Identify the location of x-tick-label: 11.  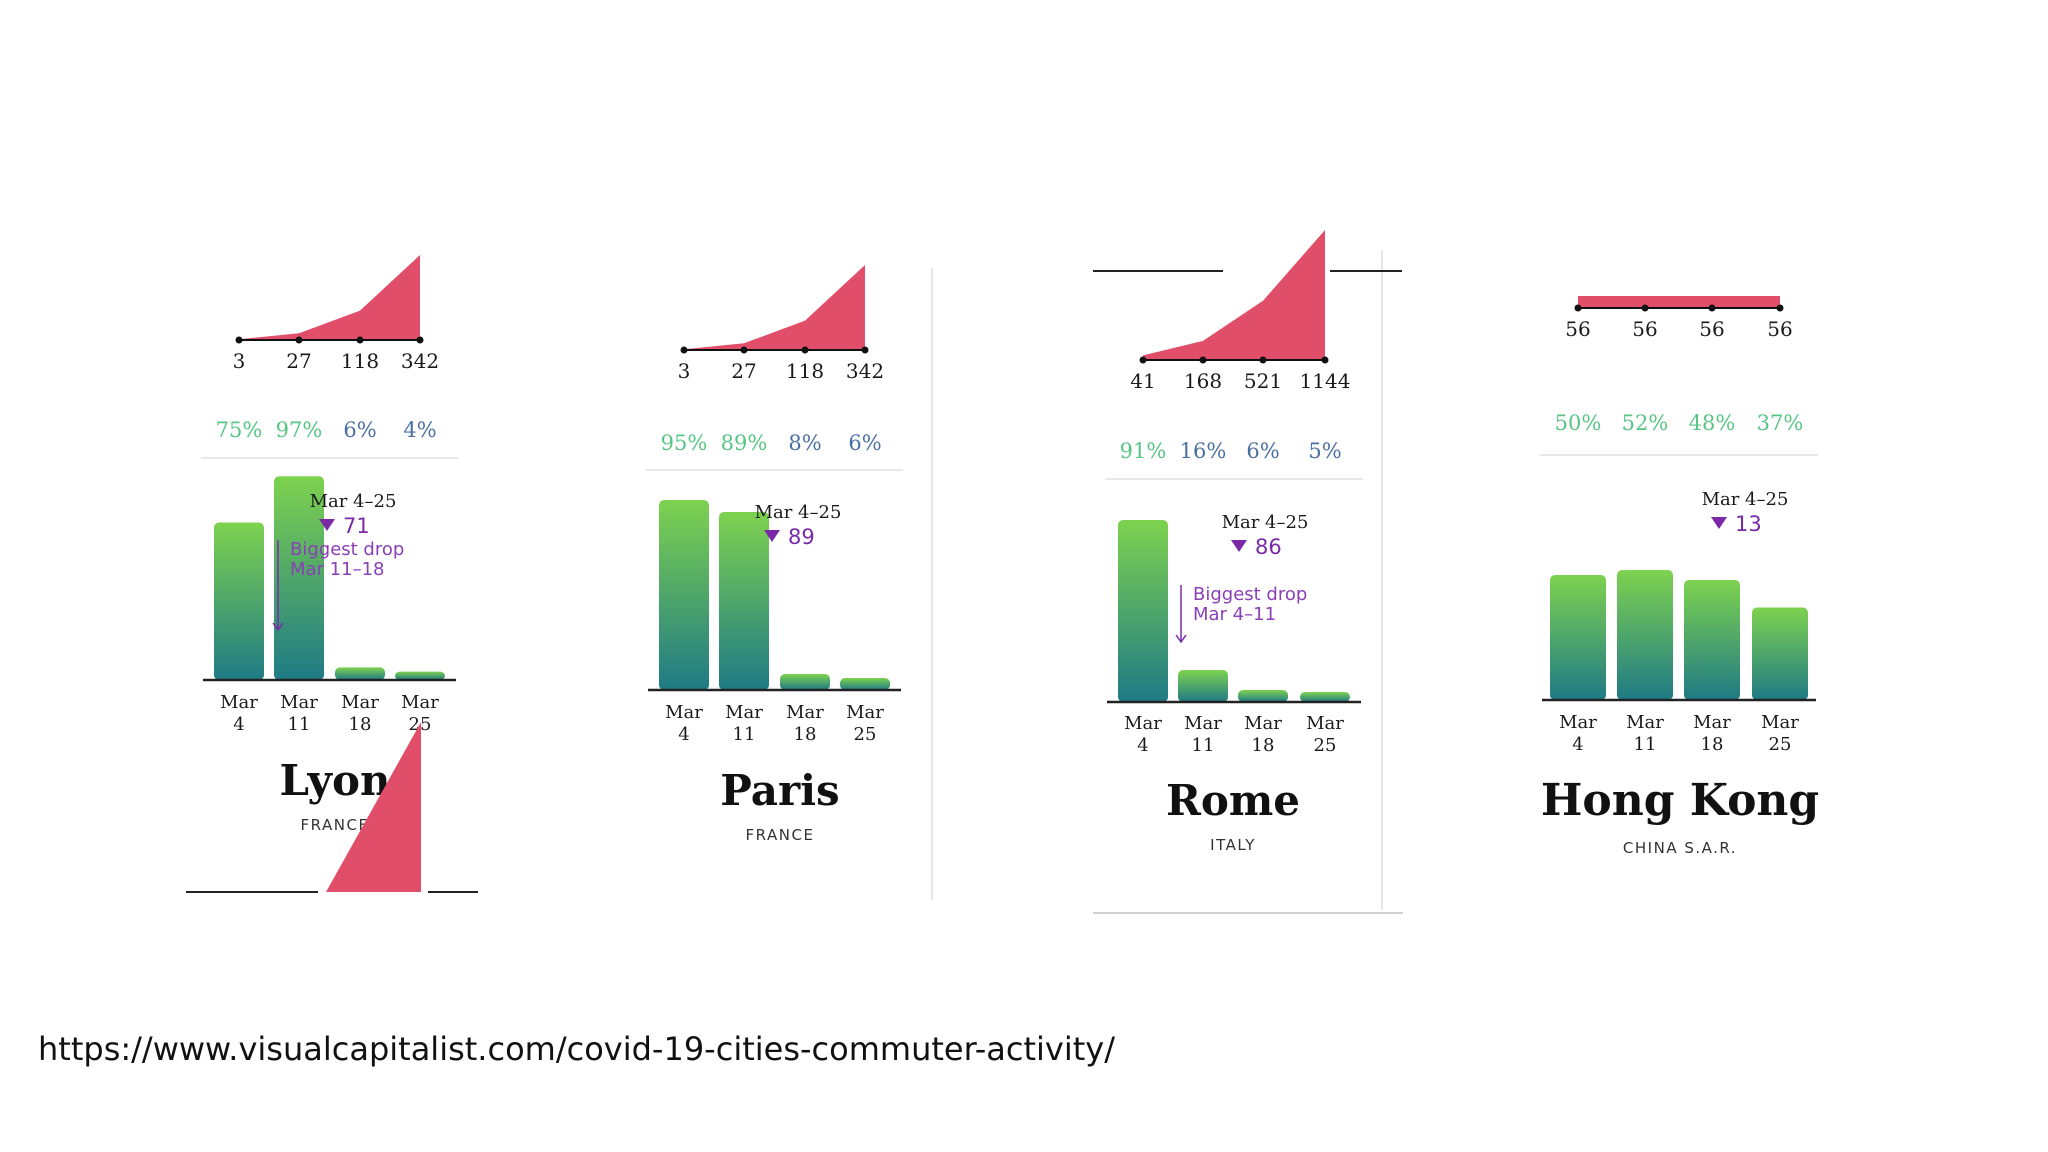
(744, 734).